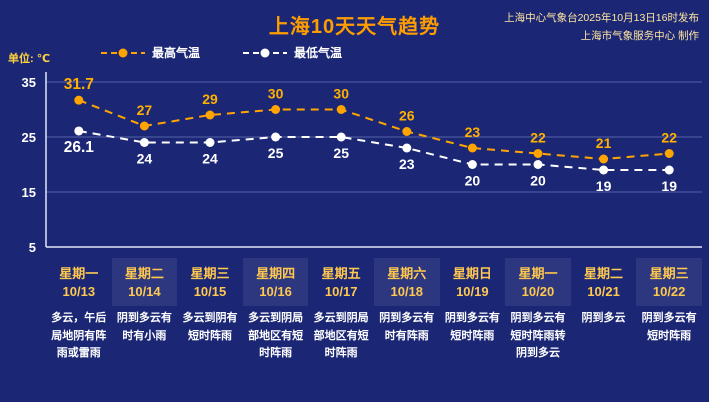 This screenshot has height=402, width=709. Describe the element at coordinates (210, 291) in the screenshot. I see `date-label: 10/15` at that location.